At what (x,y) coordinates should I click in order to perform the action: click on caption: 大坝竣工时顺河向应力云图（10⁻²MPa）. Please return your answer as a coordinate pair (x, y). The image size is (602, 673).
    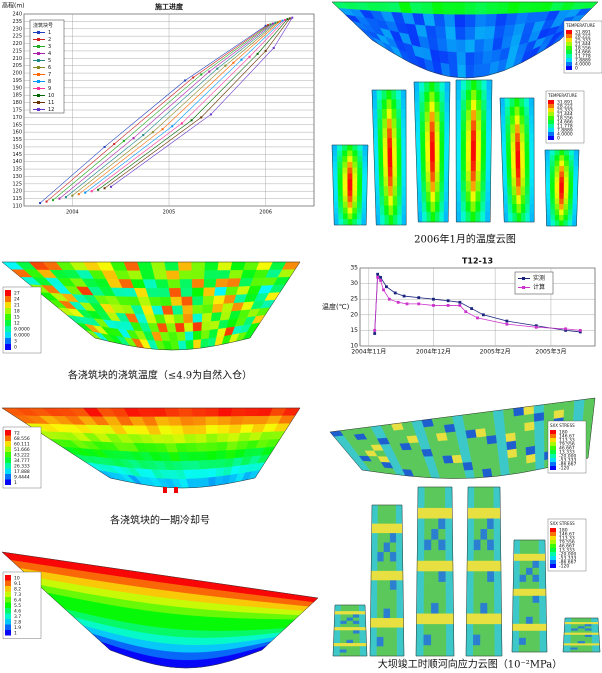
    Looking at the image, I should click on (470, 664).